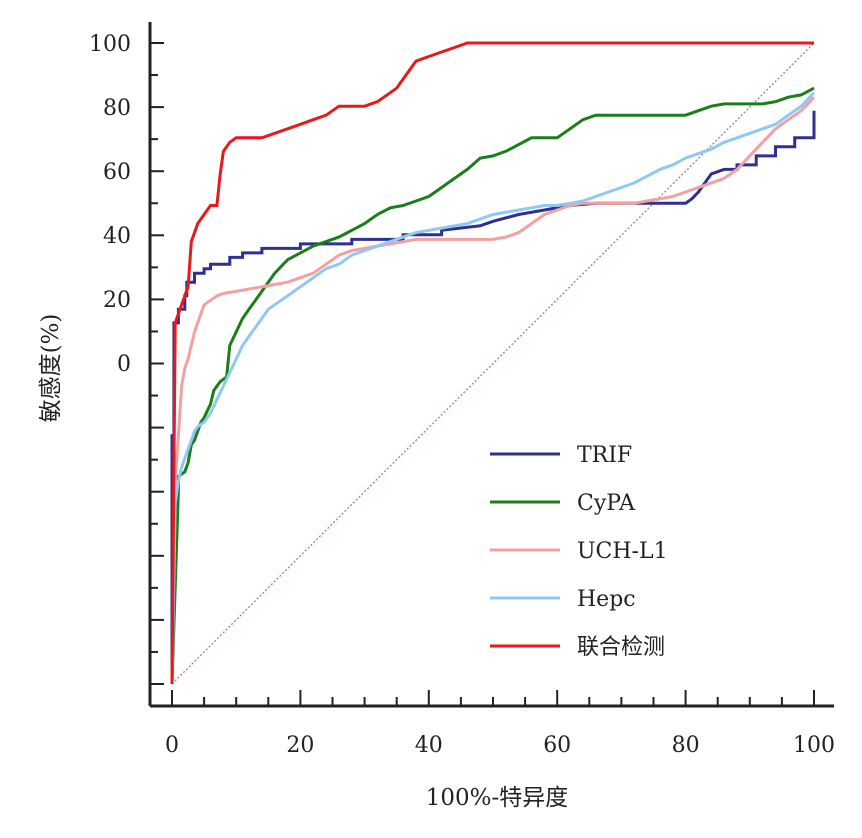  Describe the element at coordinates (172, 745) in the screenshot. I see `x-tick-label: 0` at that location.